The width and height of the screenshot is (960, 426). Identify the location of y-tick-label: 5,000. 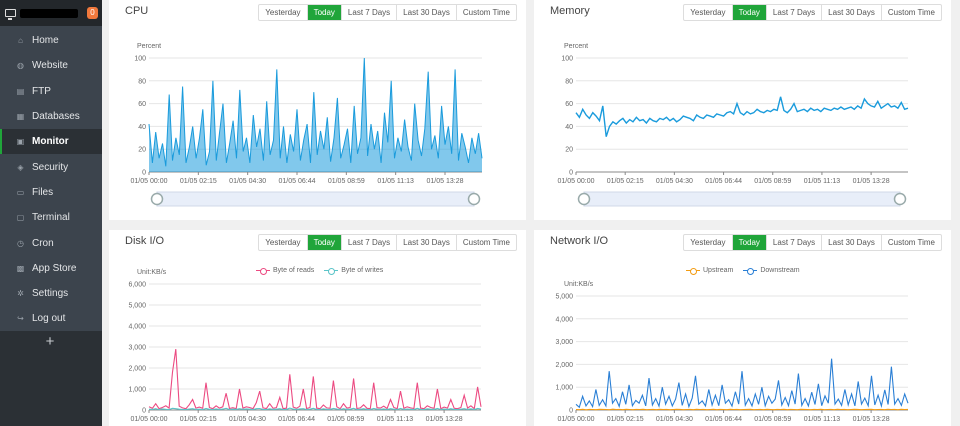
(137, 306).